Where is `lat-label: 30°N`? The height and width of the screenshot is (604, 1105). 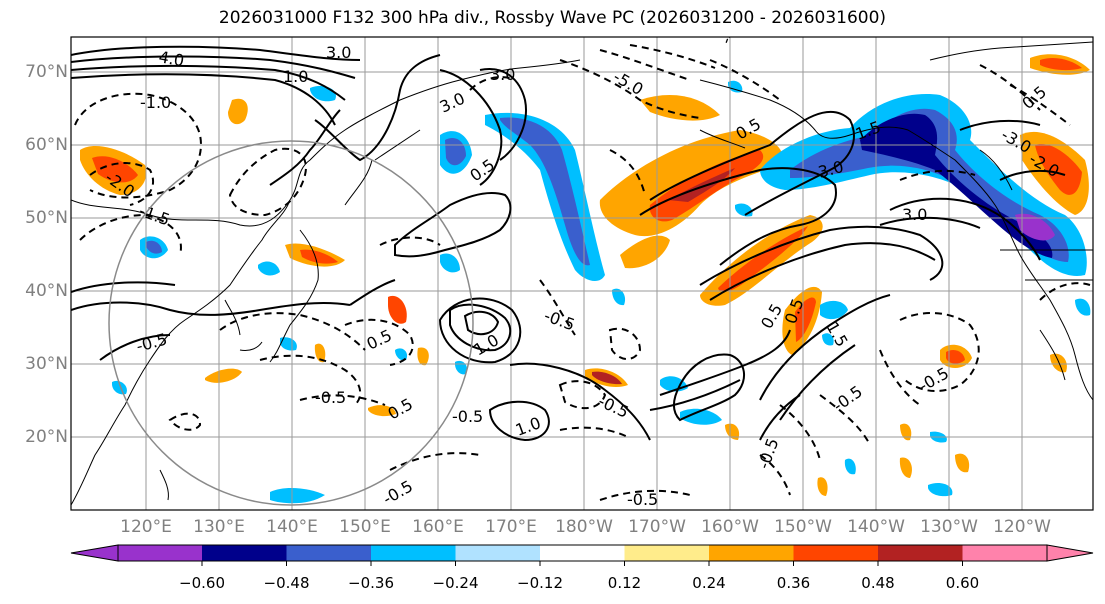 lat-label: 30°N is located at coordinates (46, 364).